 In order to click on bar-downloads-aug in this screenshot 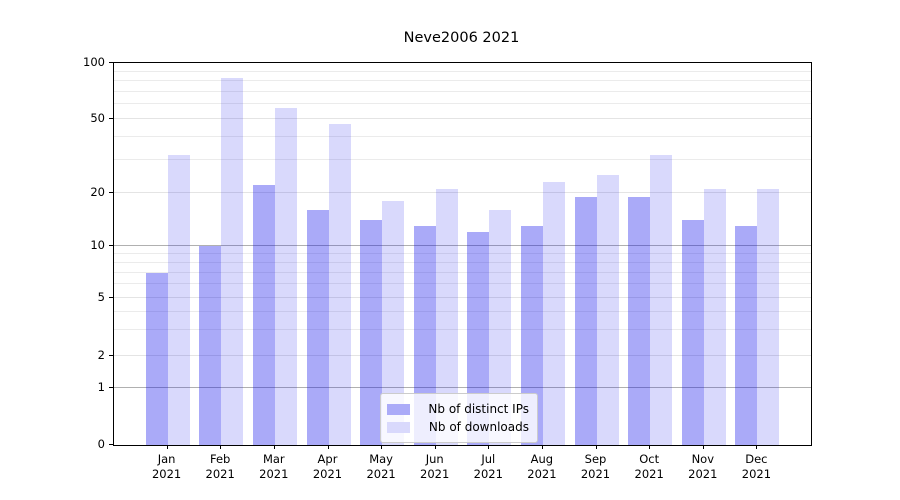, I will do `click(553, 313)`.